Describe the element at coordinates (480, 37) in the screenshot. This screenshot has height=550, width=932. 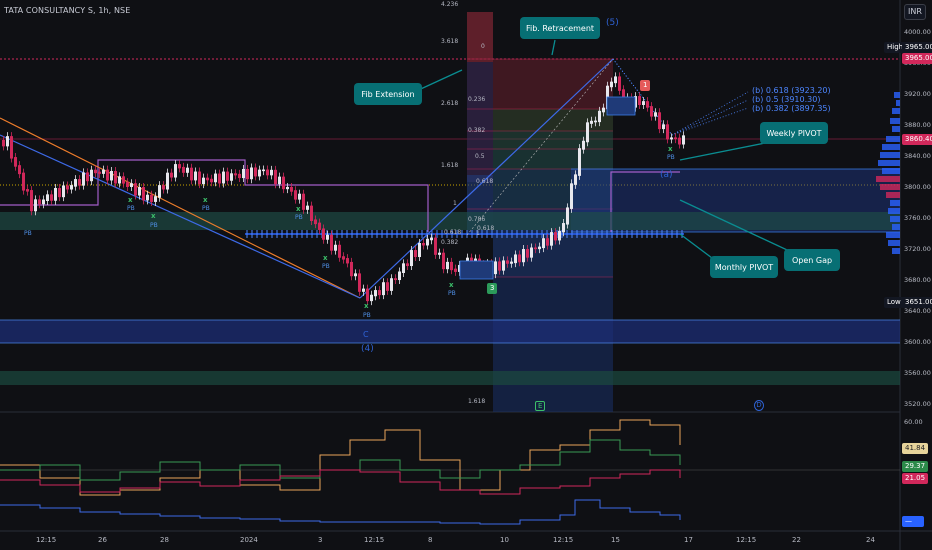
I see `fib-ext-zone-top` at that location.